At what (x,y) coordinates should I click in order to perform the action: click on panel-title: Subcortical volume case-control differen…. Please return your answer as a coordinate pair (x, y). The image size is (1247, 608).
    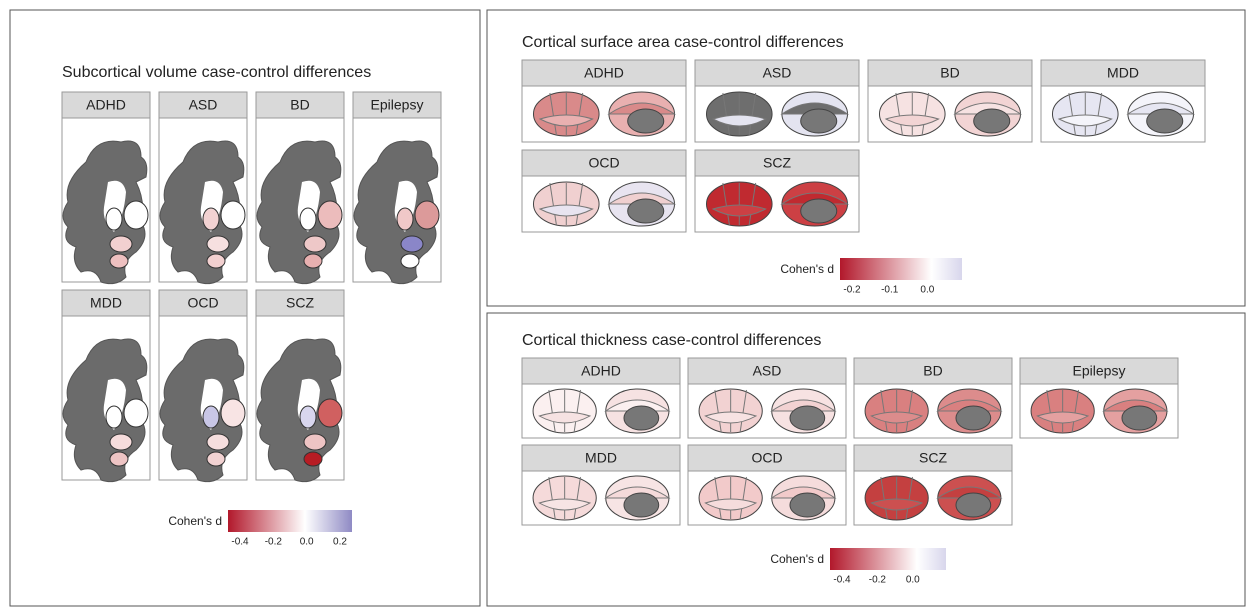
    Looking at the image, I should click on (216, 72).